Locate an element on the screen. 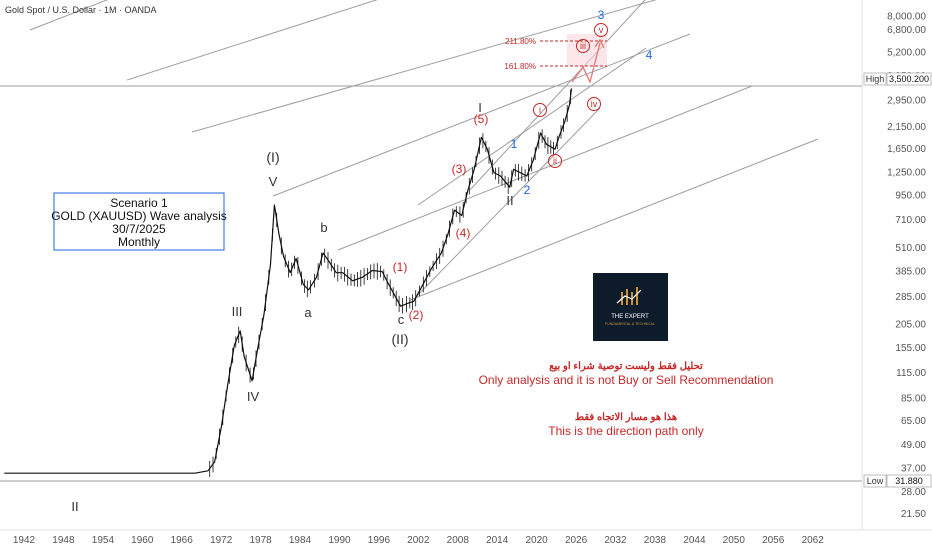  wave-label-v: v is located at coordinates (601, 30).